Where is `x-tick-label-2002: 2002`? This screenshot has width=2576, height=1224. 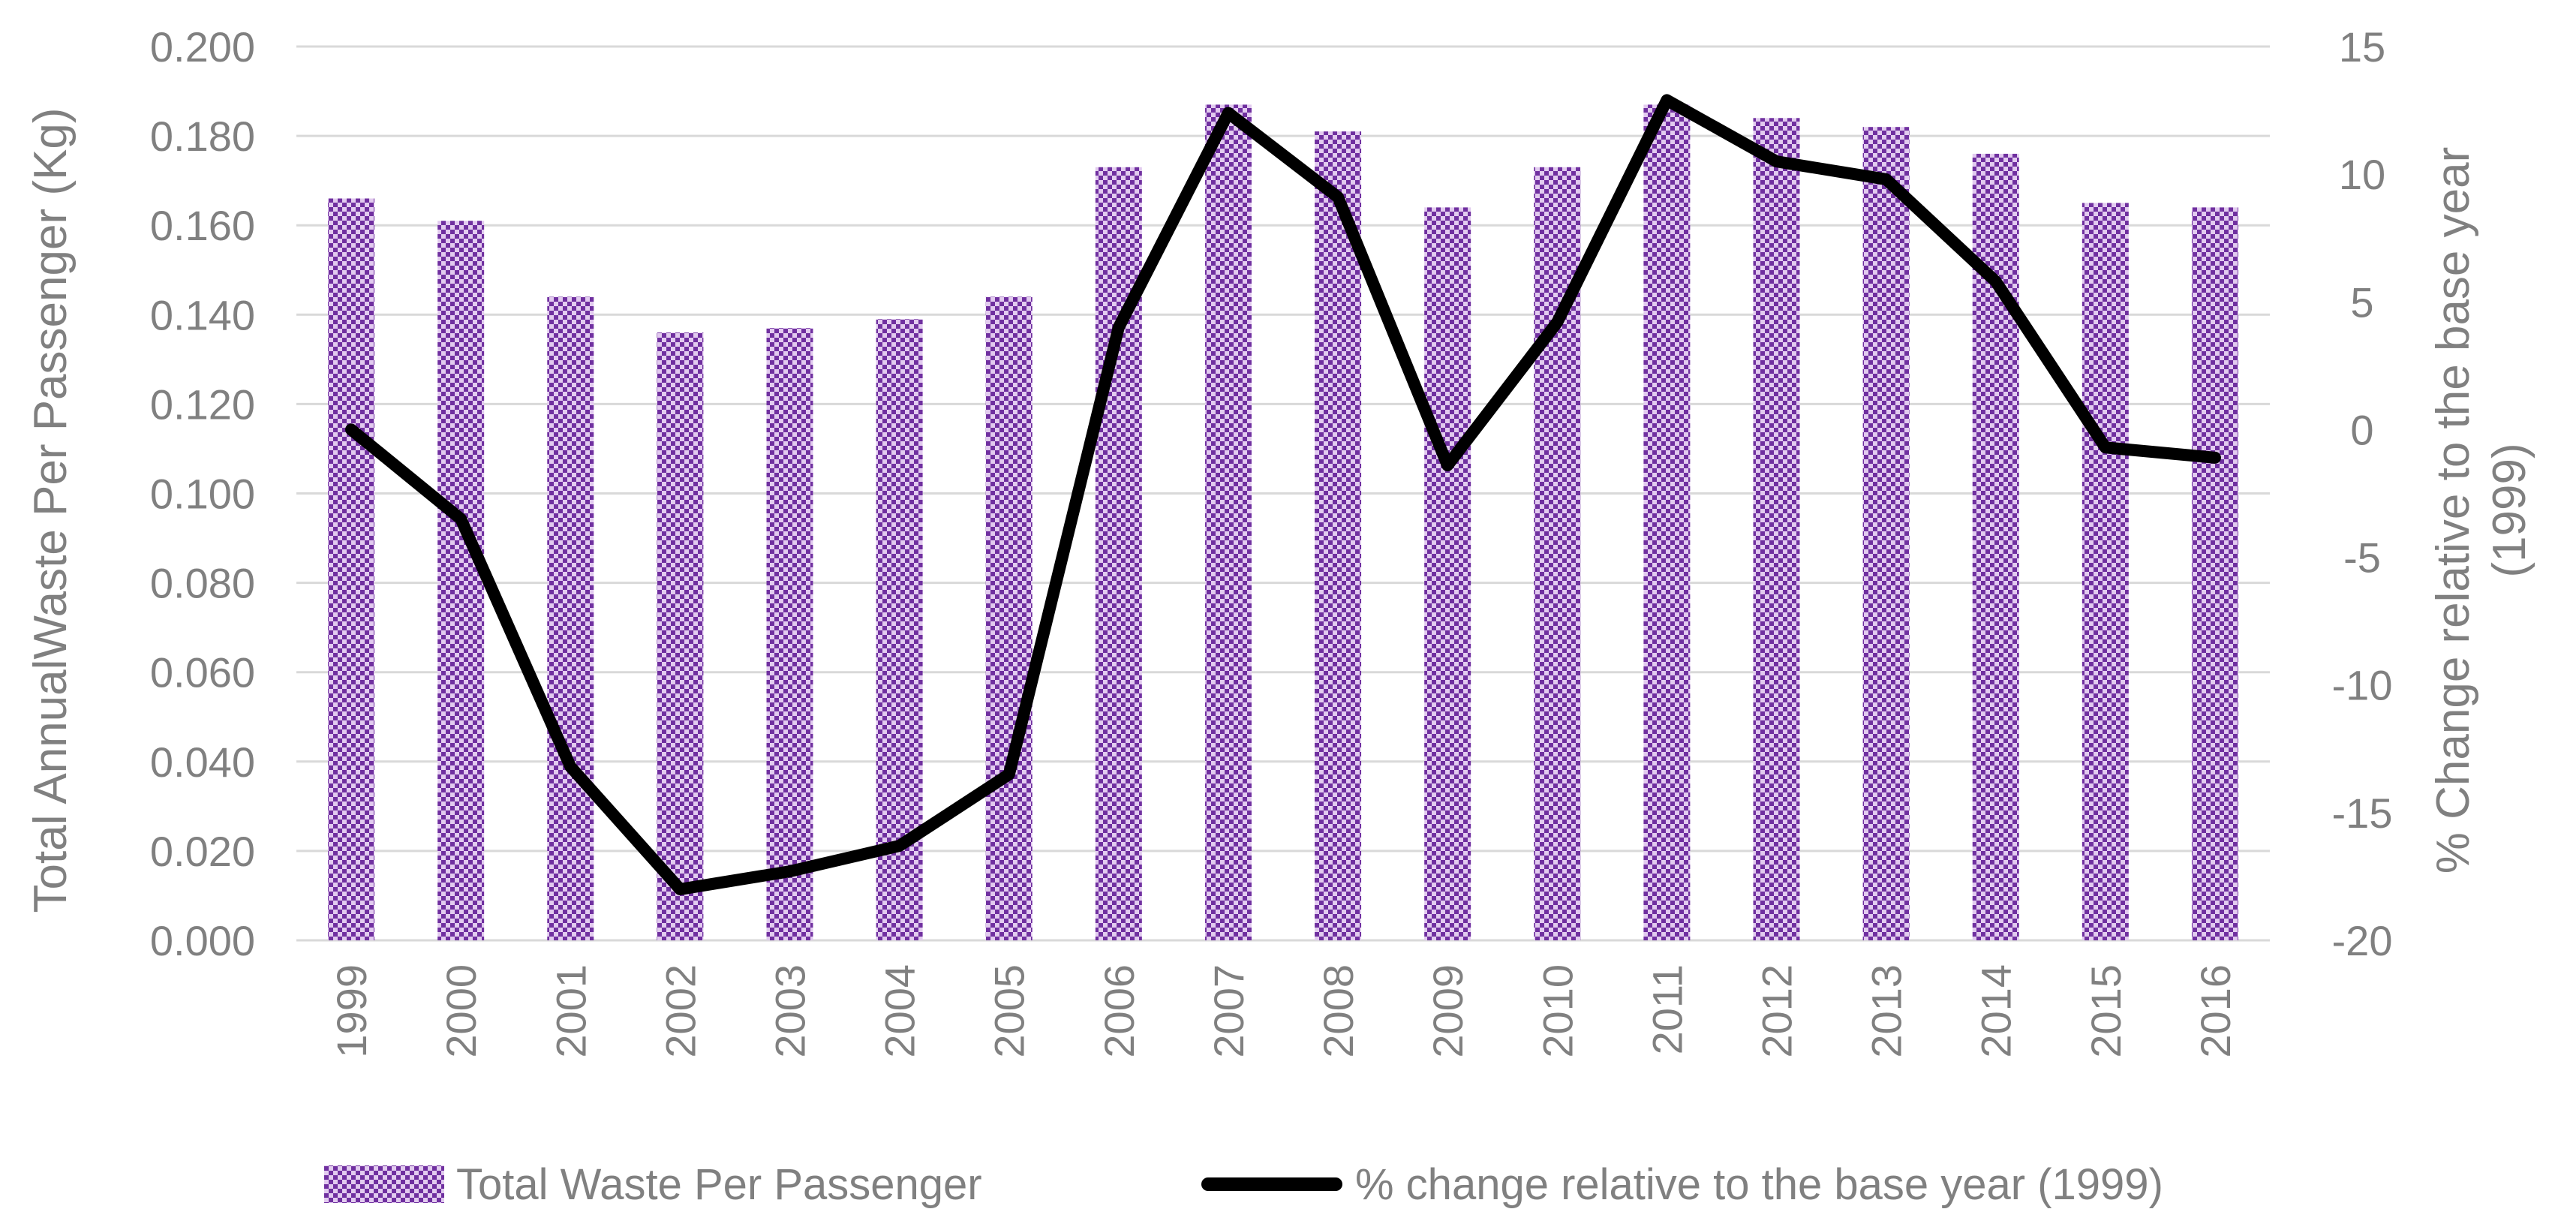
x-tick-label-2002: 2002 is located at coordinates (680, 1011).